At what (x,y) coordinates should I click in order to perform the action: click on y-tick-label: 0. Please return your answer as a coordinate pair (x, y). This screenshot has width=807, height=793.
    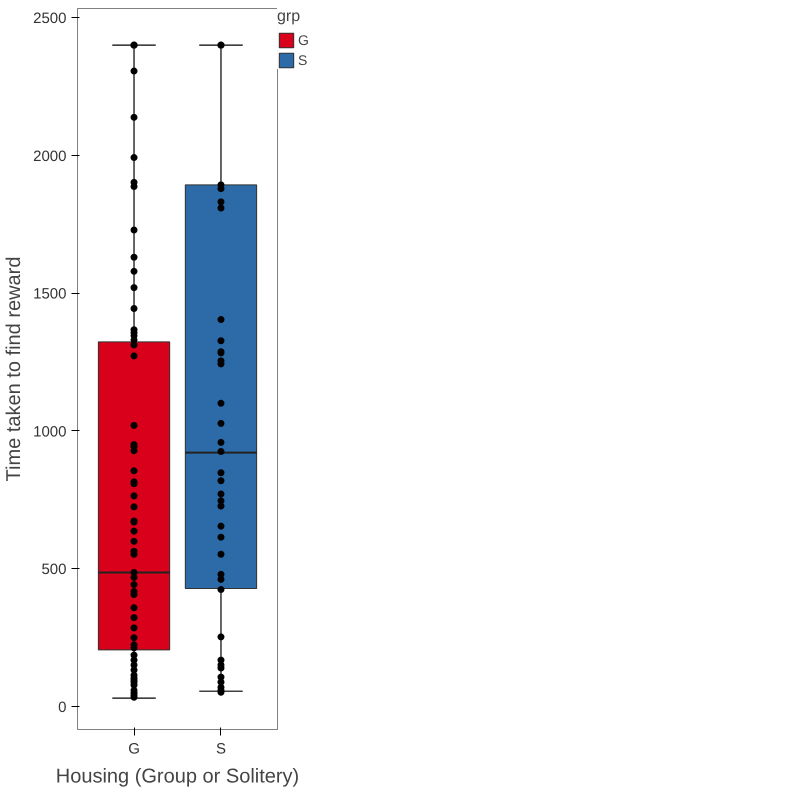
    Looking at the image, I should click on (62, 707).